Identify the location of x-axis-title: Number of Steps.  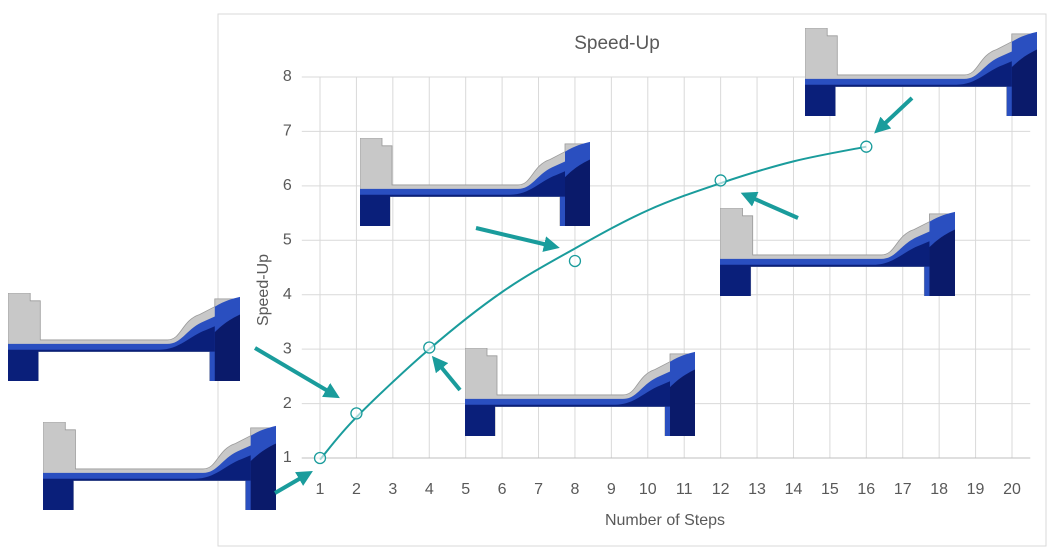
(665, 520).